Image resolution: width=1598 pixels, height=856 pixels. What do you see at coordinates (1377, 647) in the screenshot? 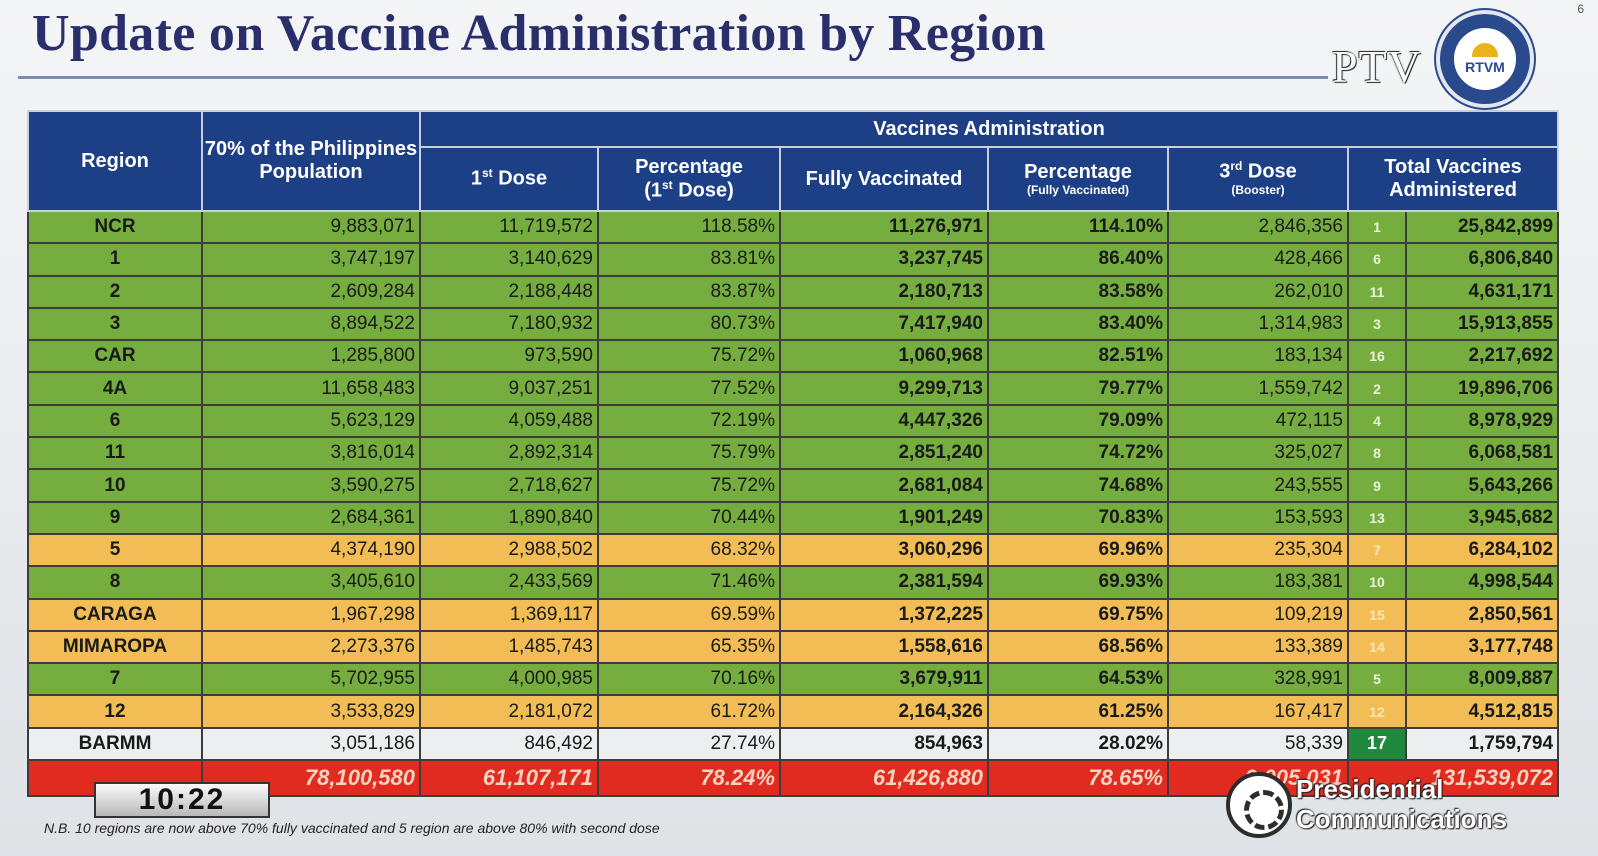
I see `cell-rank: 14` at bounding box center [1377, 647].